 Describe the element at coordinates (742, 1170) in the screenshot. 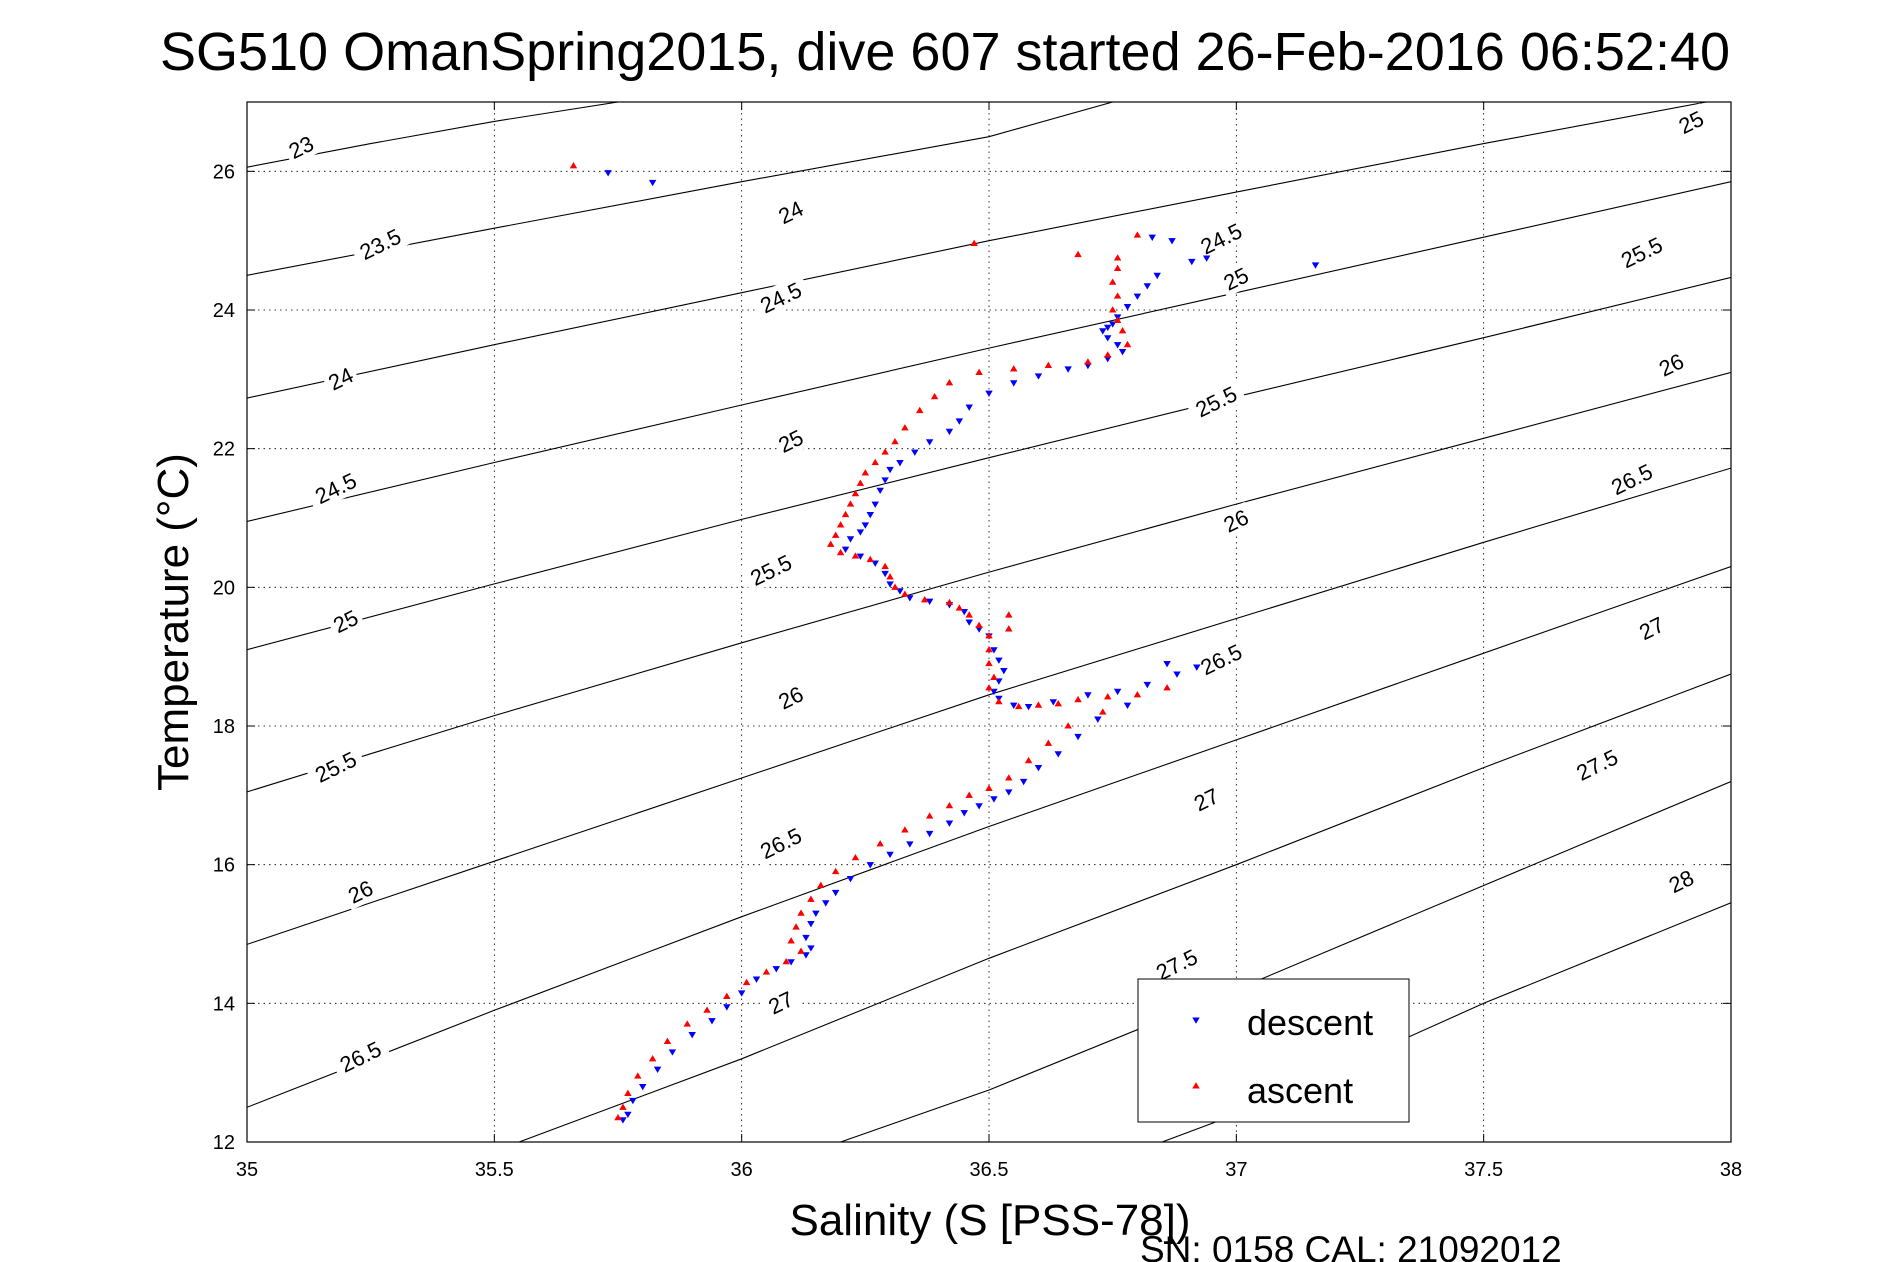

I see `x-tick-label: 36` at that location.